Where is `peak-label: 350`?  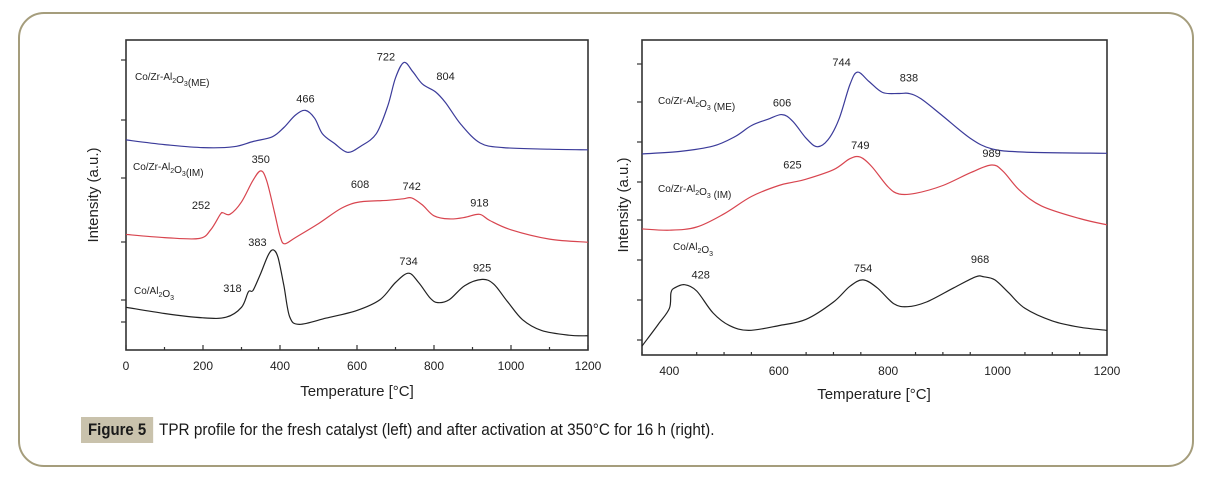 peak-label: 350 is located at coordinates (261, 160).